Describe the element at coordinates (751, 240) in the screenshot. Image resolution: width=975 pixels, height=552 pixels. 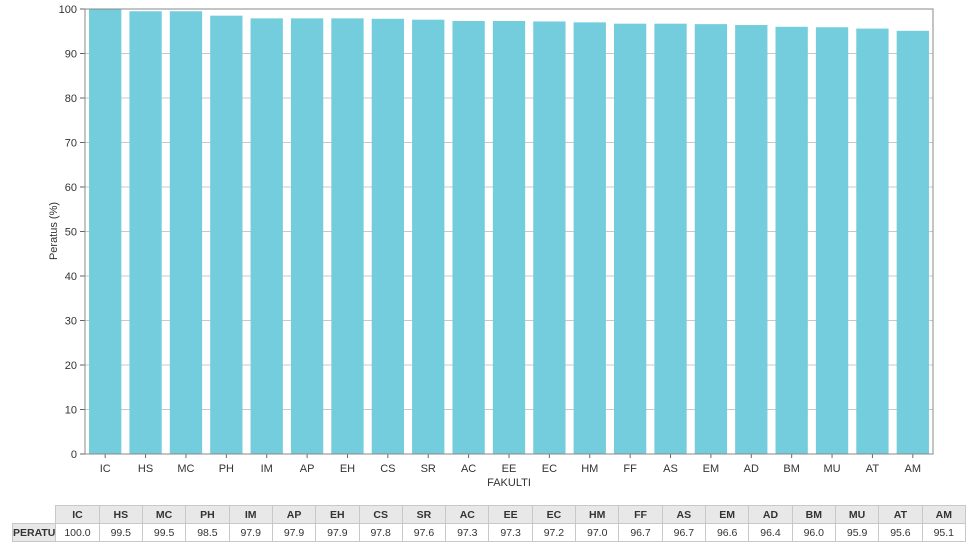
I see `bar-ad` at that location.